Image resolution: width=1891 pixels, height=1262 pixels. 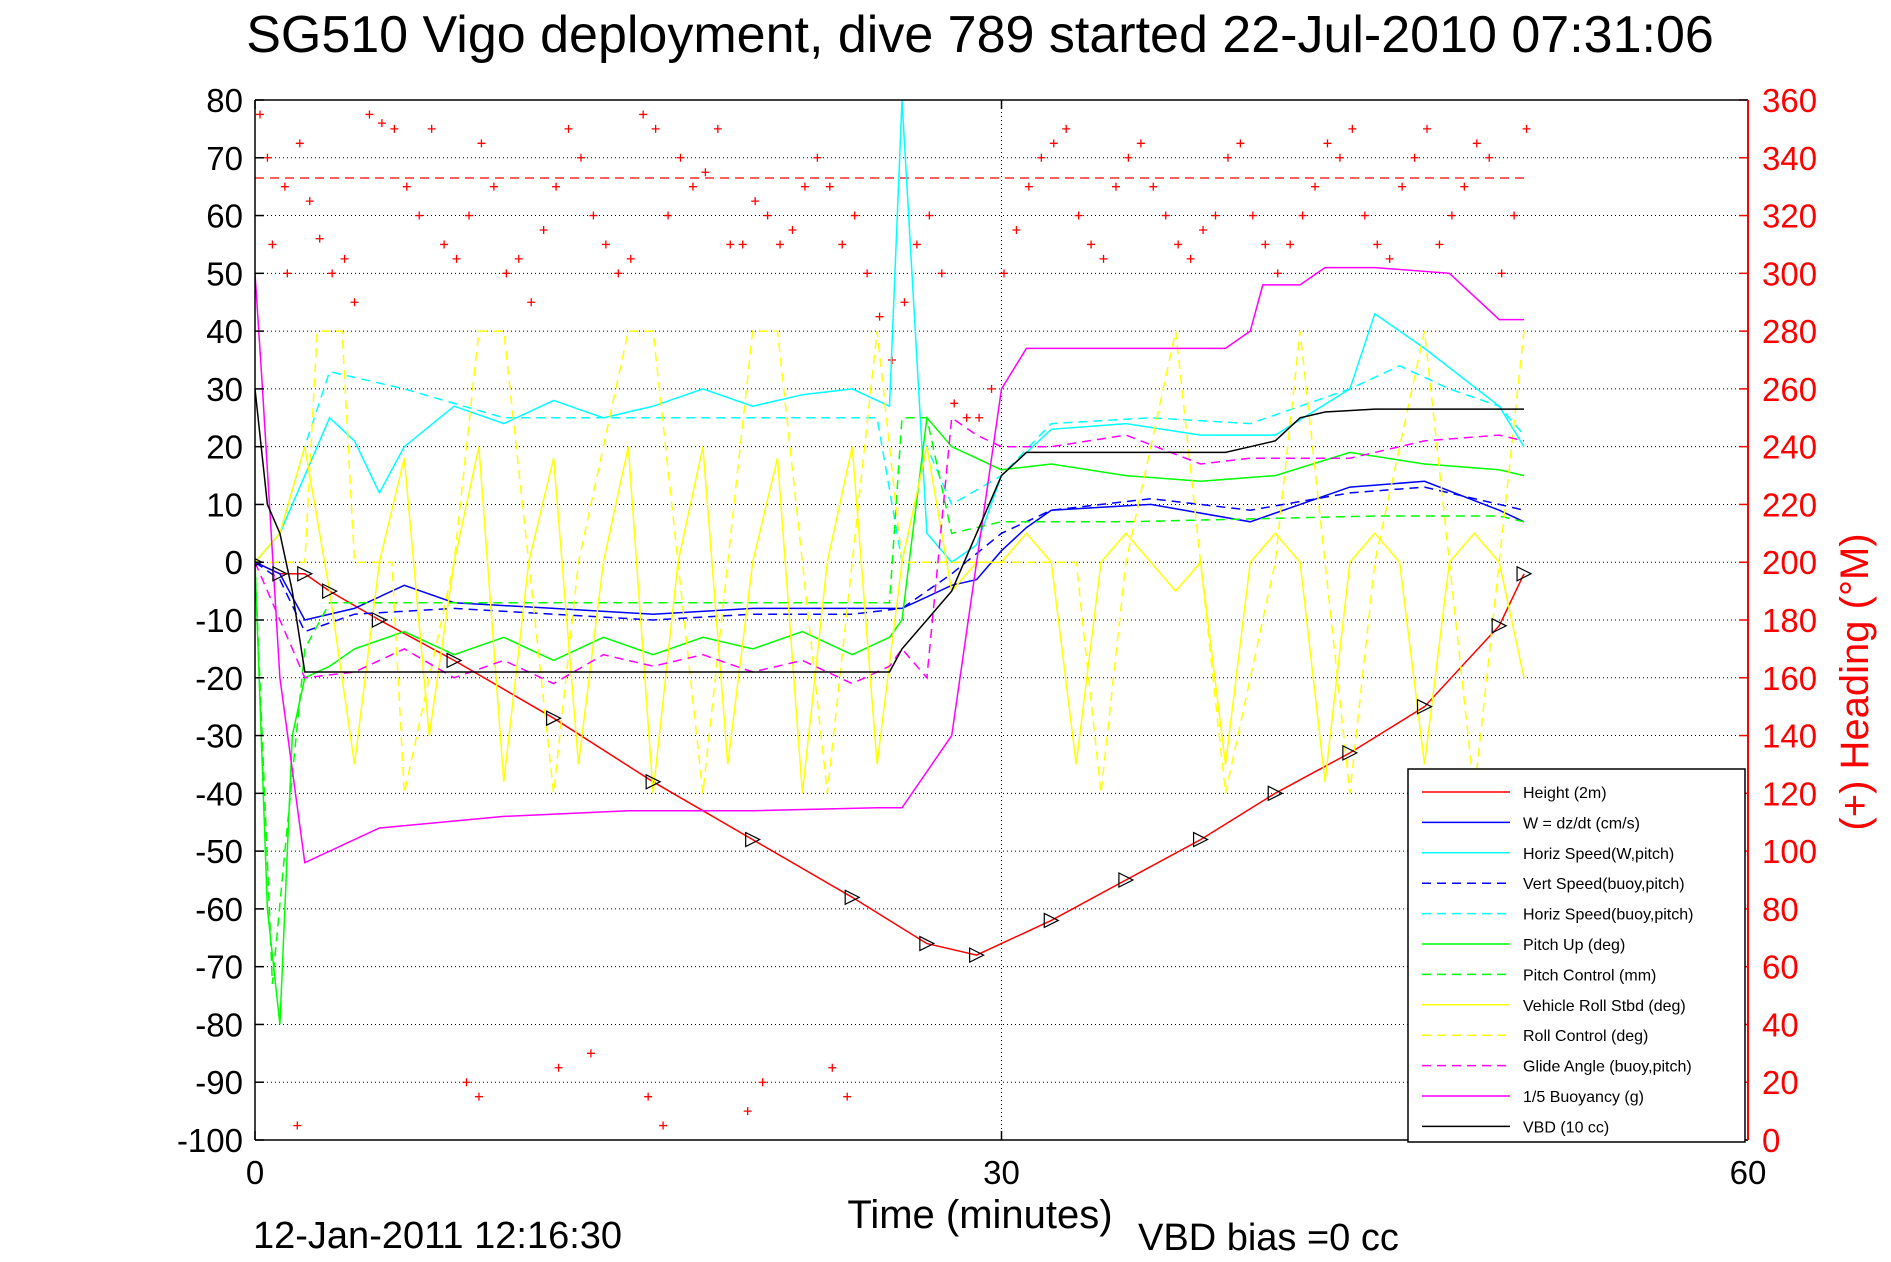 I want to click on x-axis-label: Time (minutes), so click(x=979, y=1215).